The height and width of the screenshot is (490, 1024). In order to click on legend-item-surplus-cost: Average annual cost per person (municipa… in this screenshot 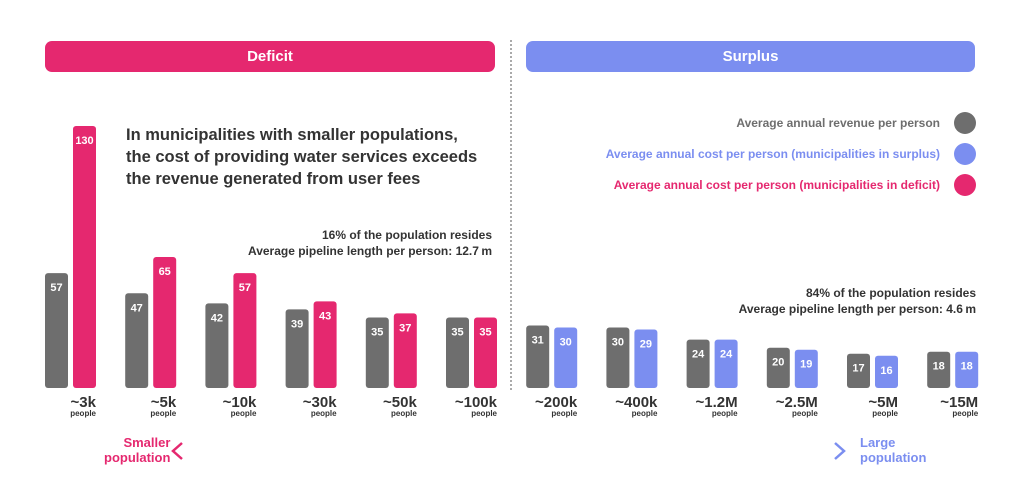, I will do `click(791, 154)`.